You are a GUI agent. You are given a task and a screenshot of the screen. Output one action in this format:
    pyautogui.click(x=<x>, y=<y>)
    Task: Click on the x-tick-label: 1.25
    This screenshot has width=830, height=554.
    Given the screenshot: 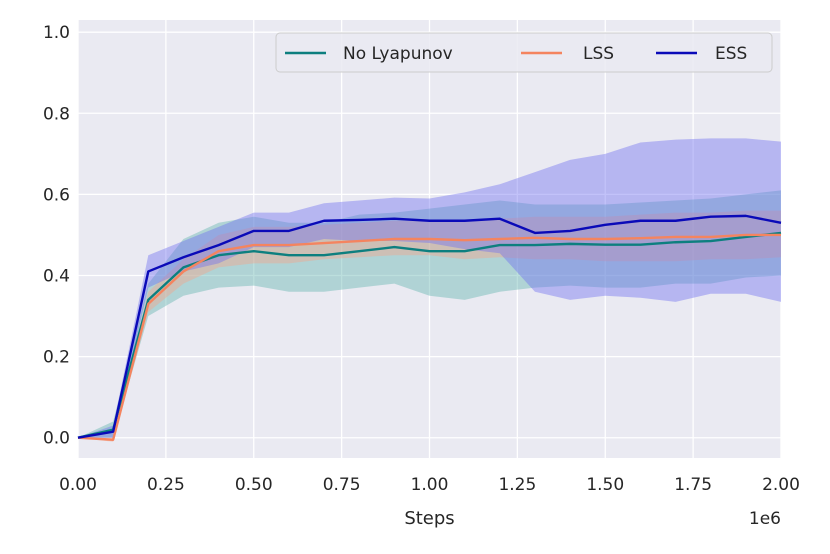 What is the action you would take?
    pyautogui.click(x=517, y=485)
    